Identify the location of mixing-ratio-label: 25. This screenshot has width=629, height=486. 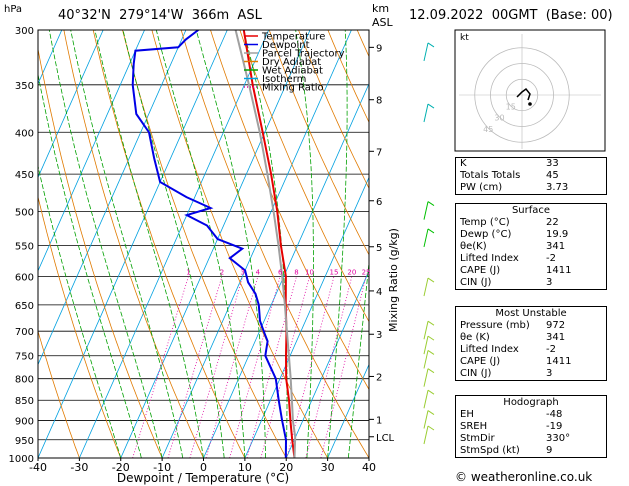
(366, 272).